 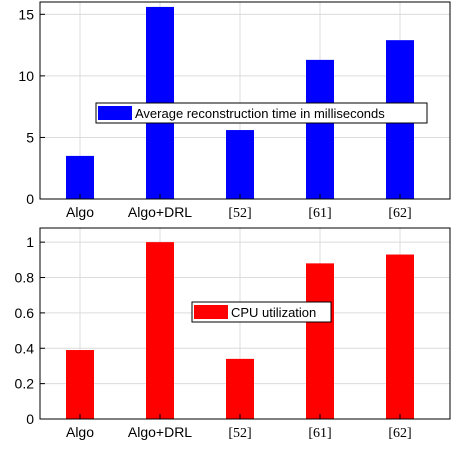 What do you see at coordinates (30, 137) in the screenshot?
I see `y-tick-label: 5` at bounding box center [30, 137].